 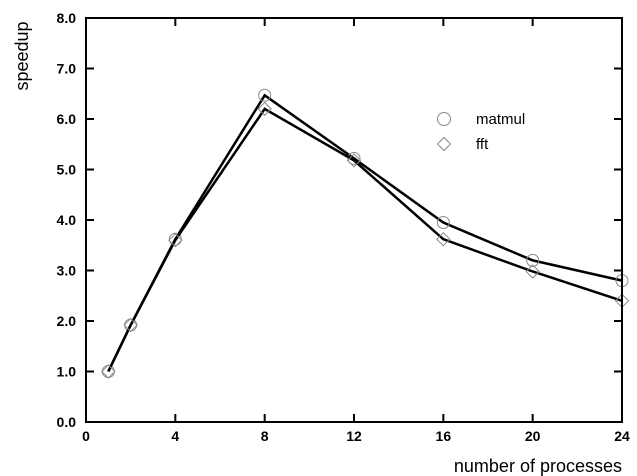 I want to click on y-tick-label: 5.0, so click(x=67, y=170).